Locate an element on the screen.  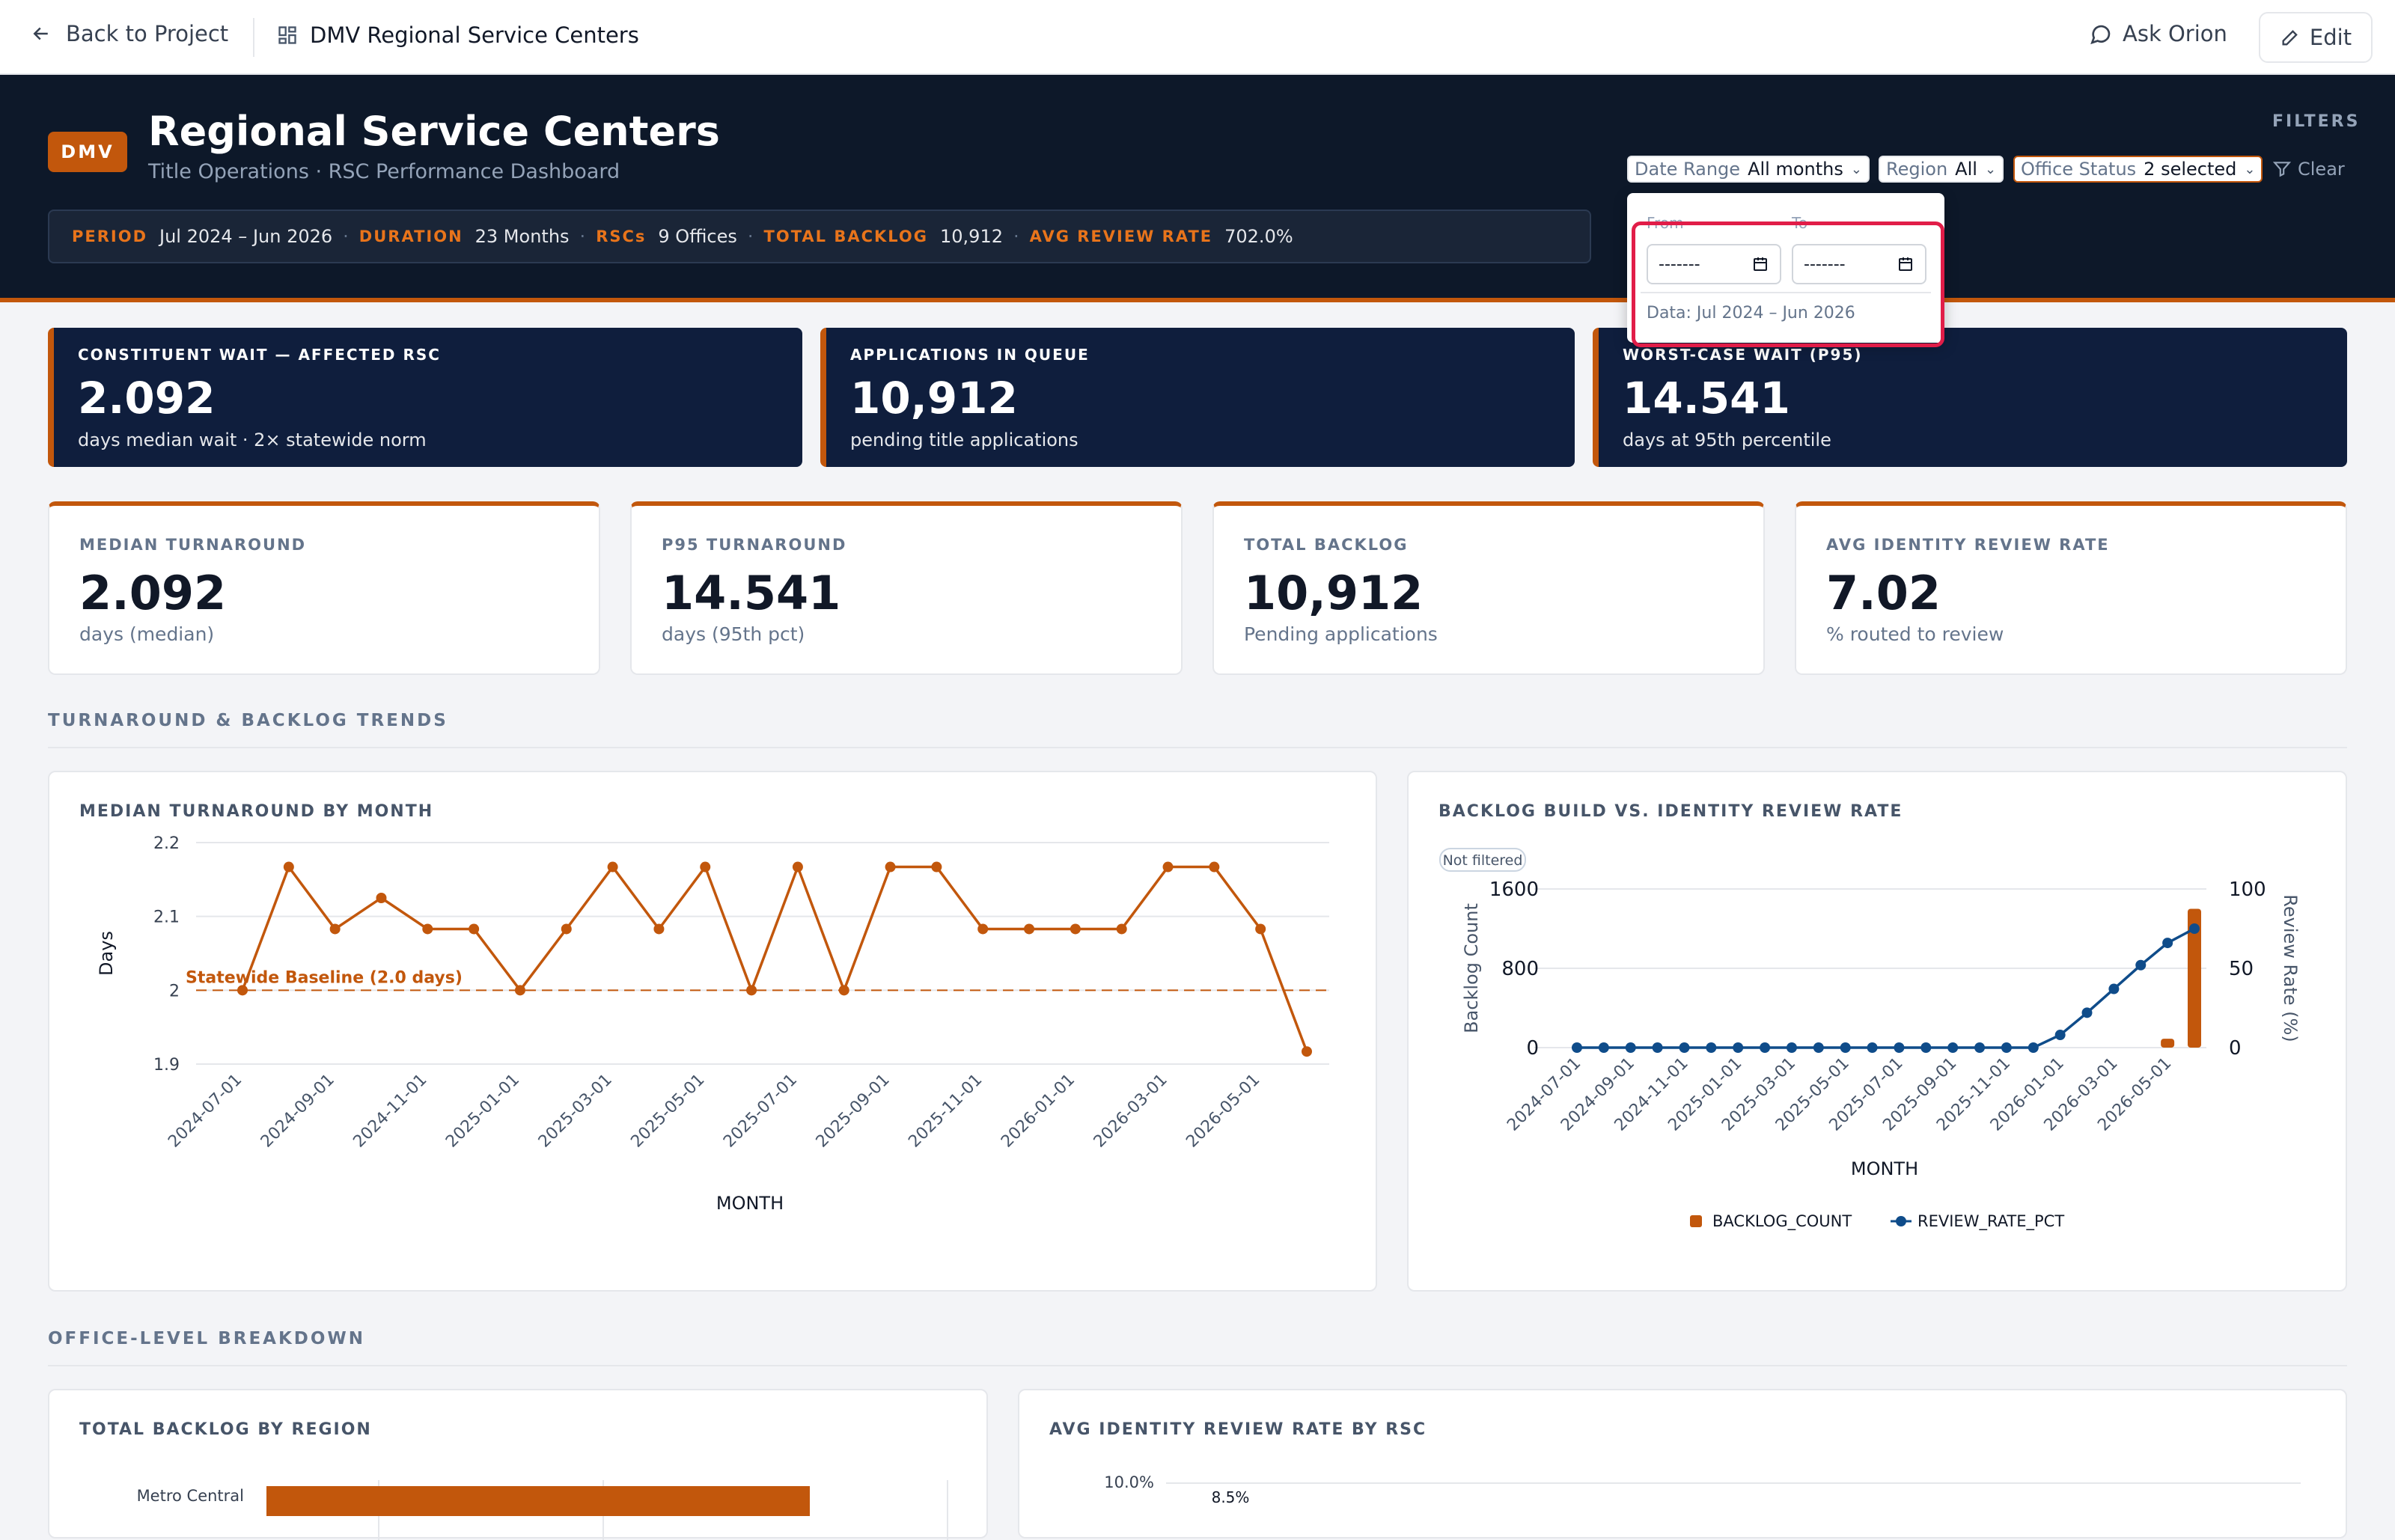
y-tick-label: 1.9 is located at coordinates (166, 1066).